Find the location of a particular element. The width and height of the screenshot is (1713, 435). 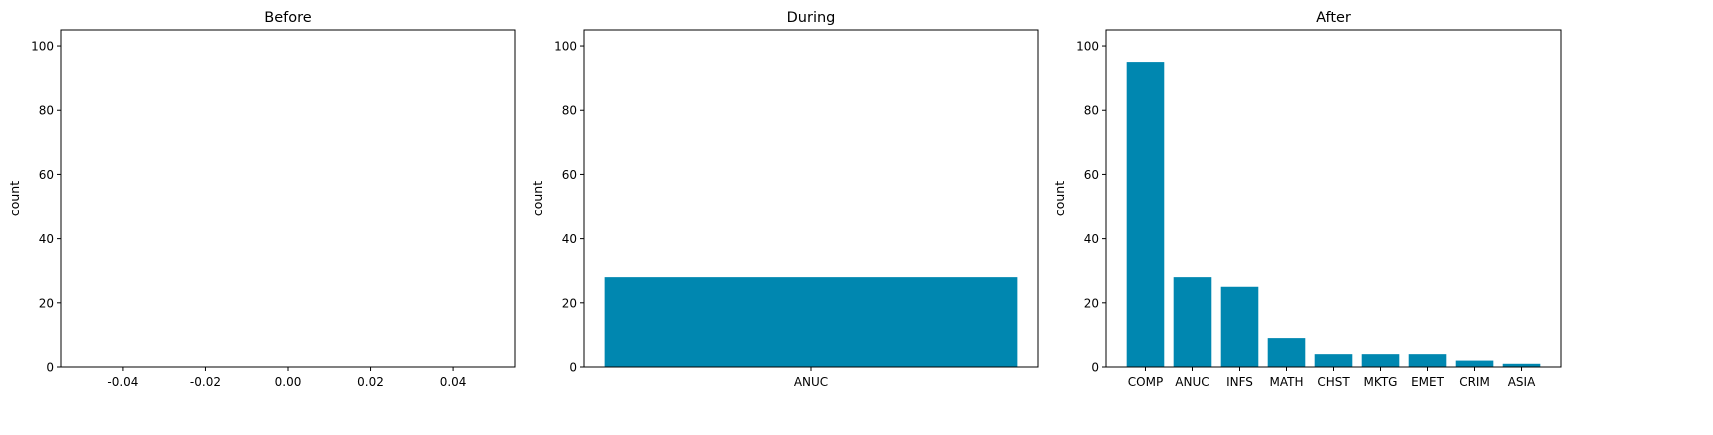

x-tick-label: EMET is located at coordinates (1428, 382).